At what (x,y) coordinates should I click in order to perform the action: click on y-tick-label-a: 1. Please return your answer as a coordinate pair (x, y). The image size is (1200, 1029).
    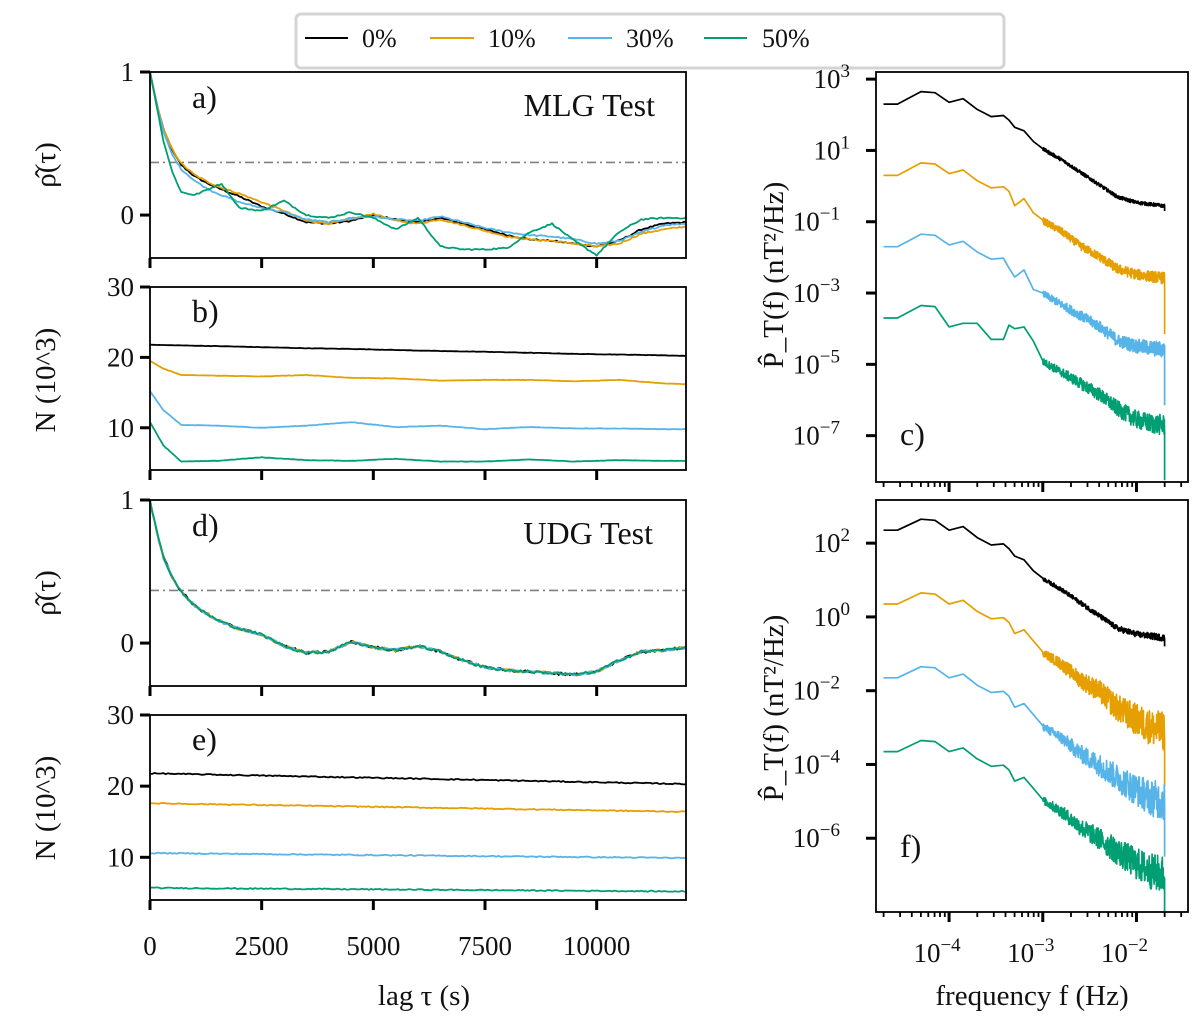
    Looking at the image, I should click on (128, 72).